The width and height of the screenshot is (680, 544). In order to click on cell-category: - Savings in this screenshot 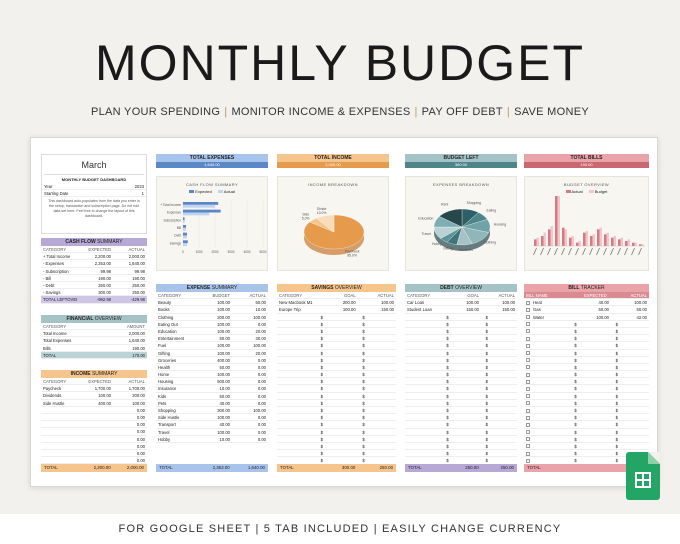, I will do `click(52, 293)`.